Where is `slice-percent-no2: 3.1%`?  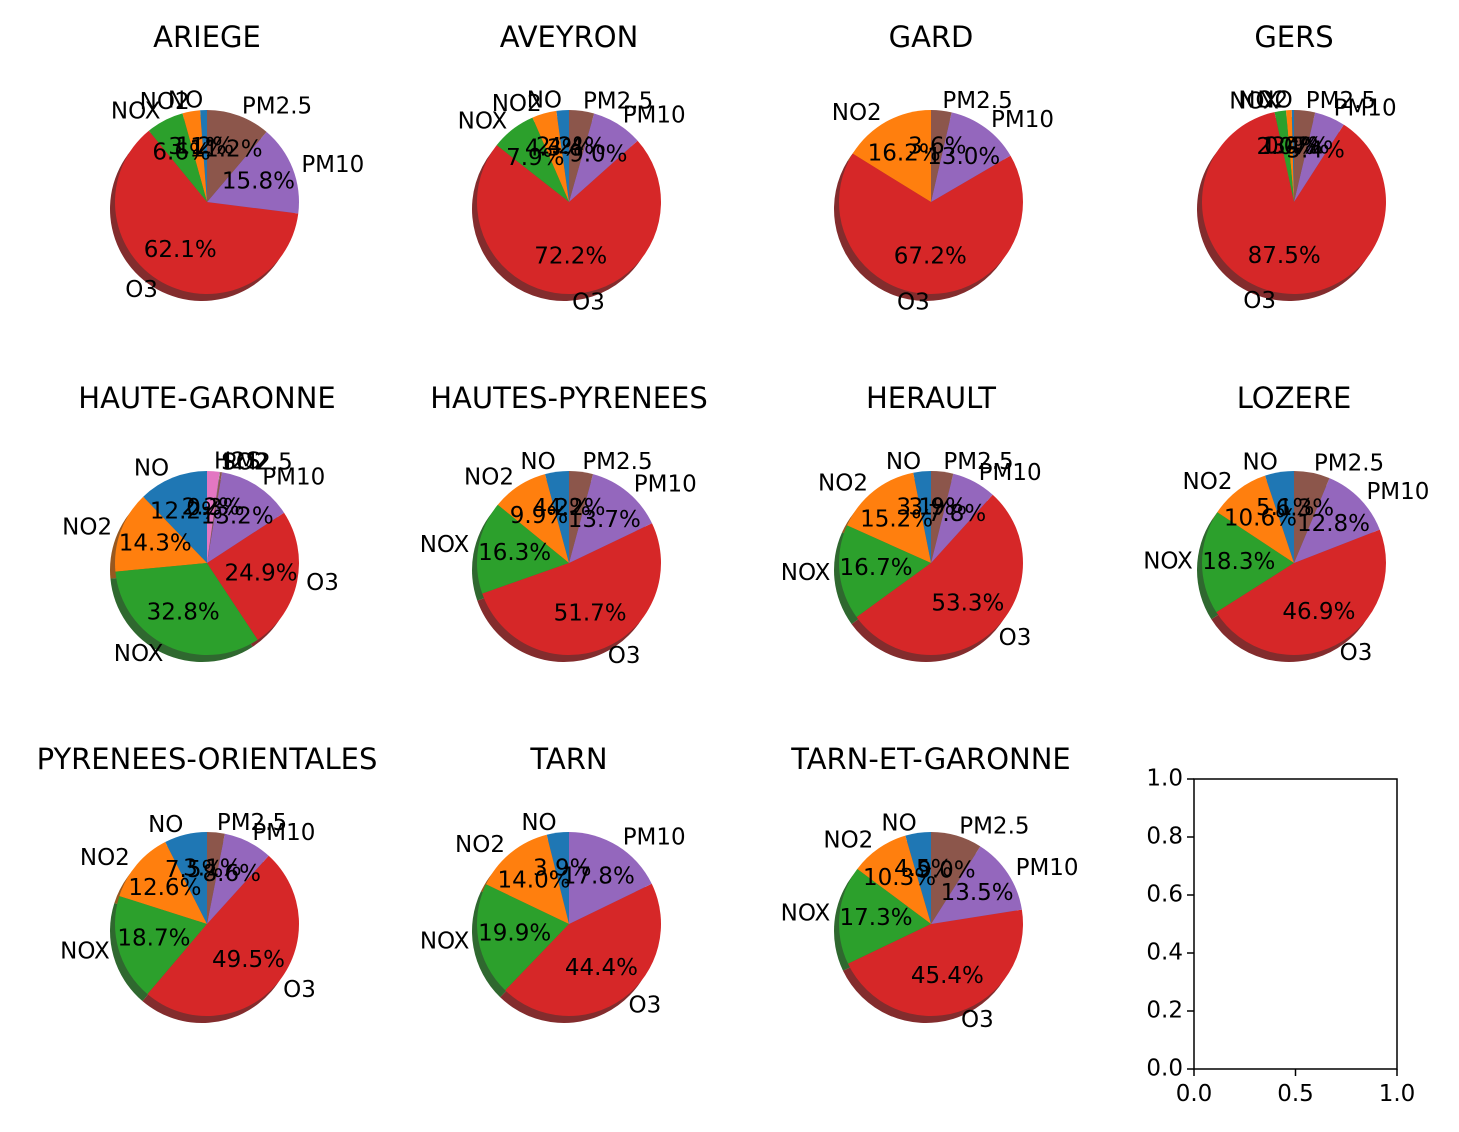 slice-percent-no2: 3.1% is located at coordinates (197, 147).